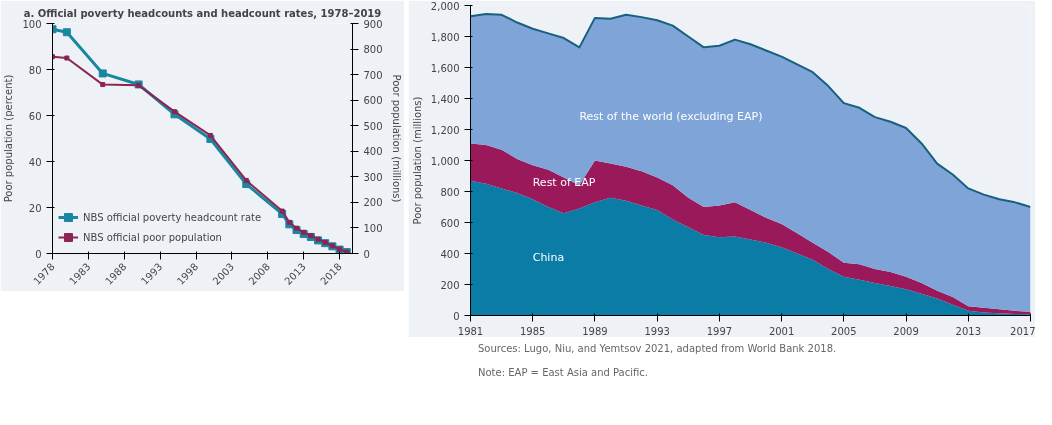 The height and width of the screenshot is (425, 1052). I want to click on y2-tick-label: 100, so click(373, 228).